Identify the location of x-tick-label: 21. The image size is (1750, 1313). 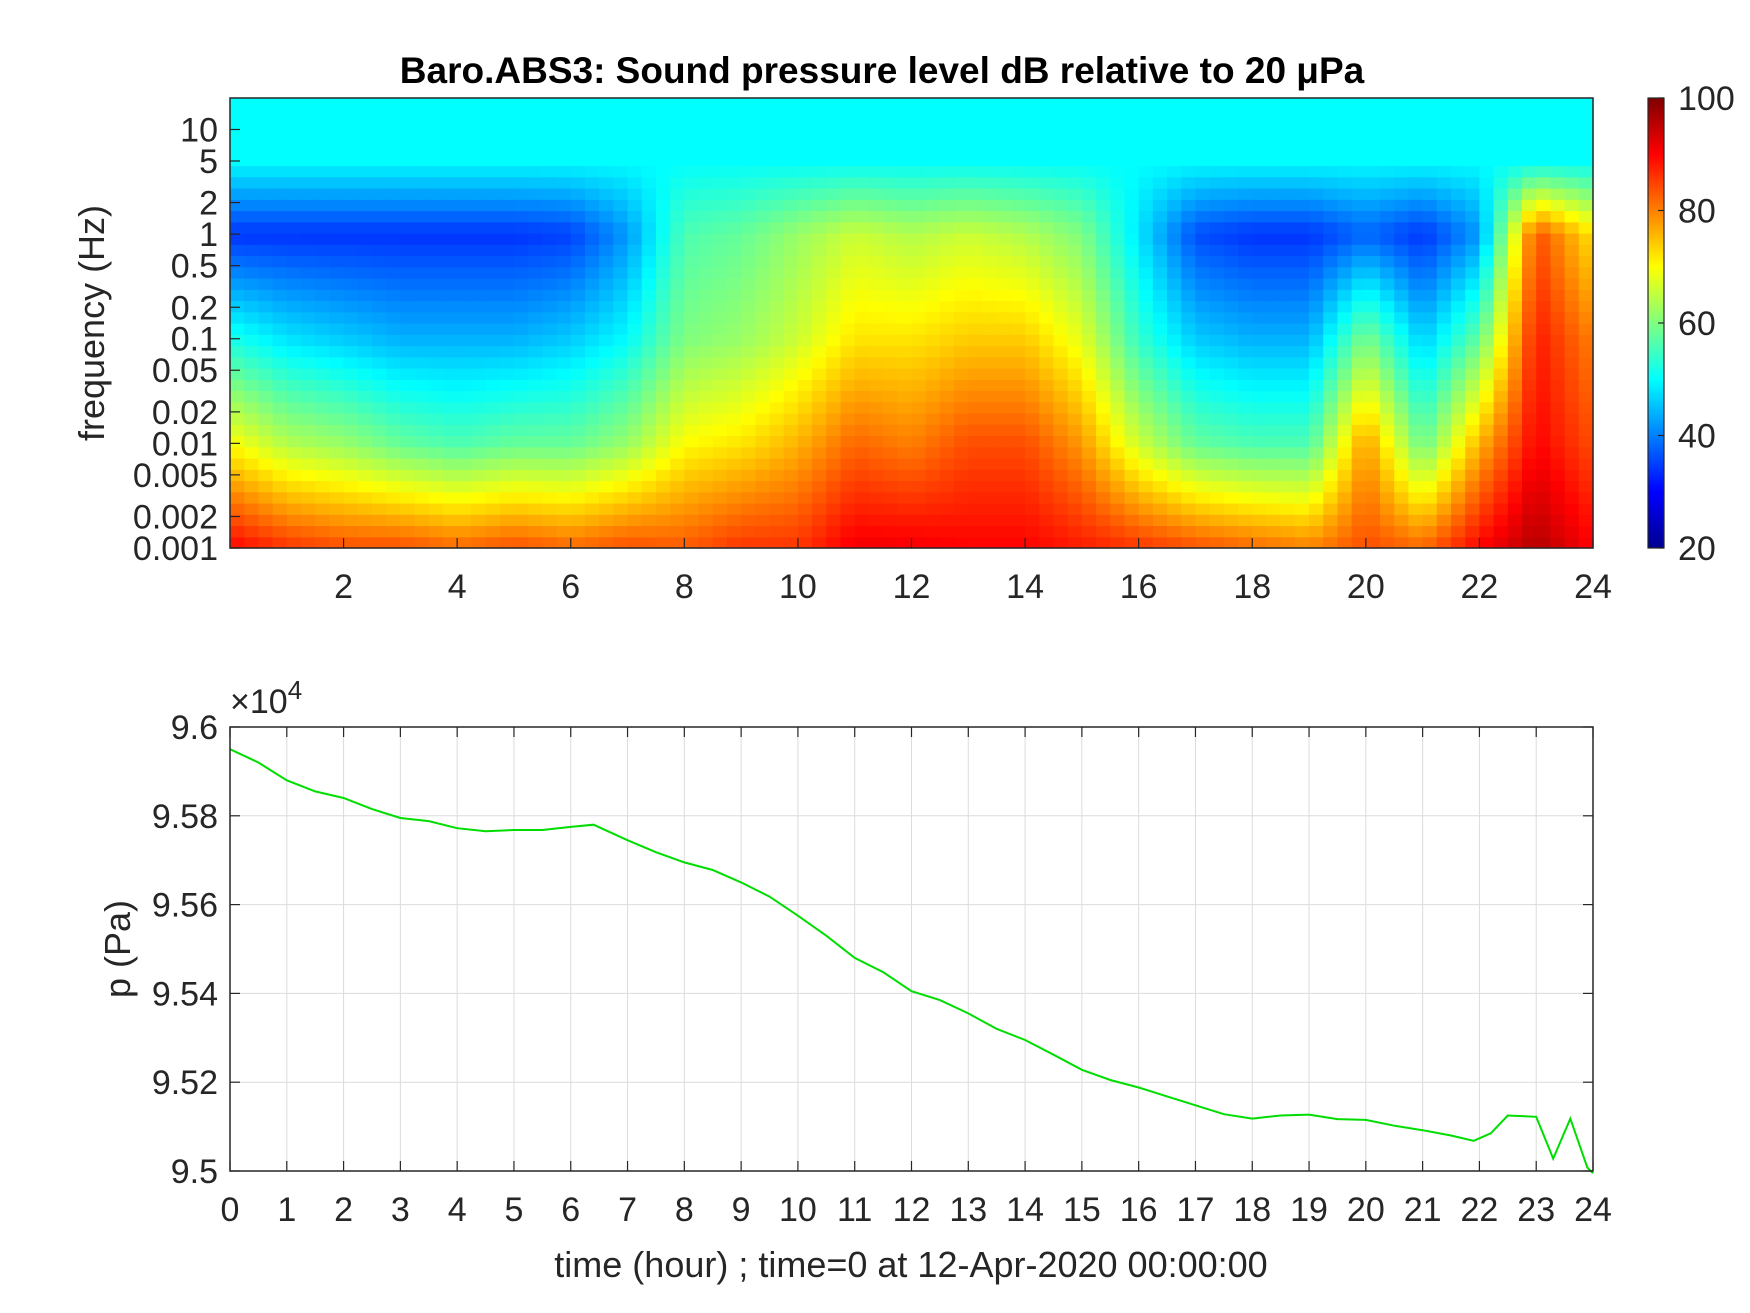
(1423, 1210).